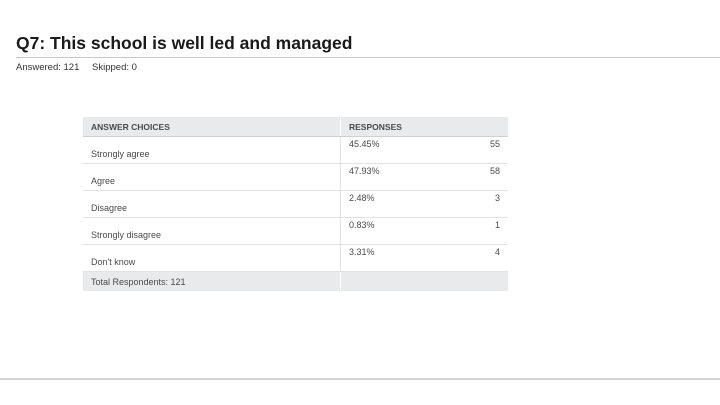  Describe the element at coordinates (48, 67) in the screenshot. I see `answered-count: Answered: 121` at that location.